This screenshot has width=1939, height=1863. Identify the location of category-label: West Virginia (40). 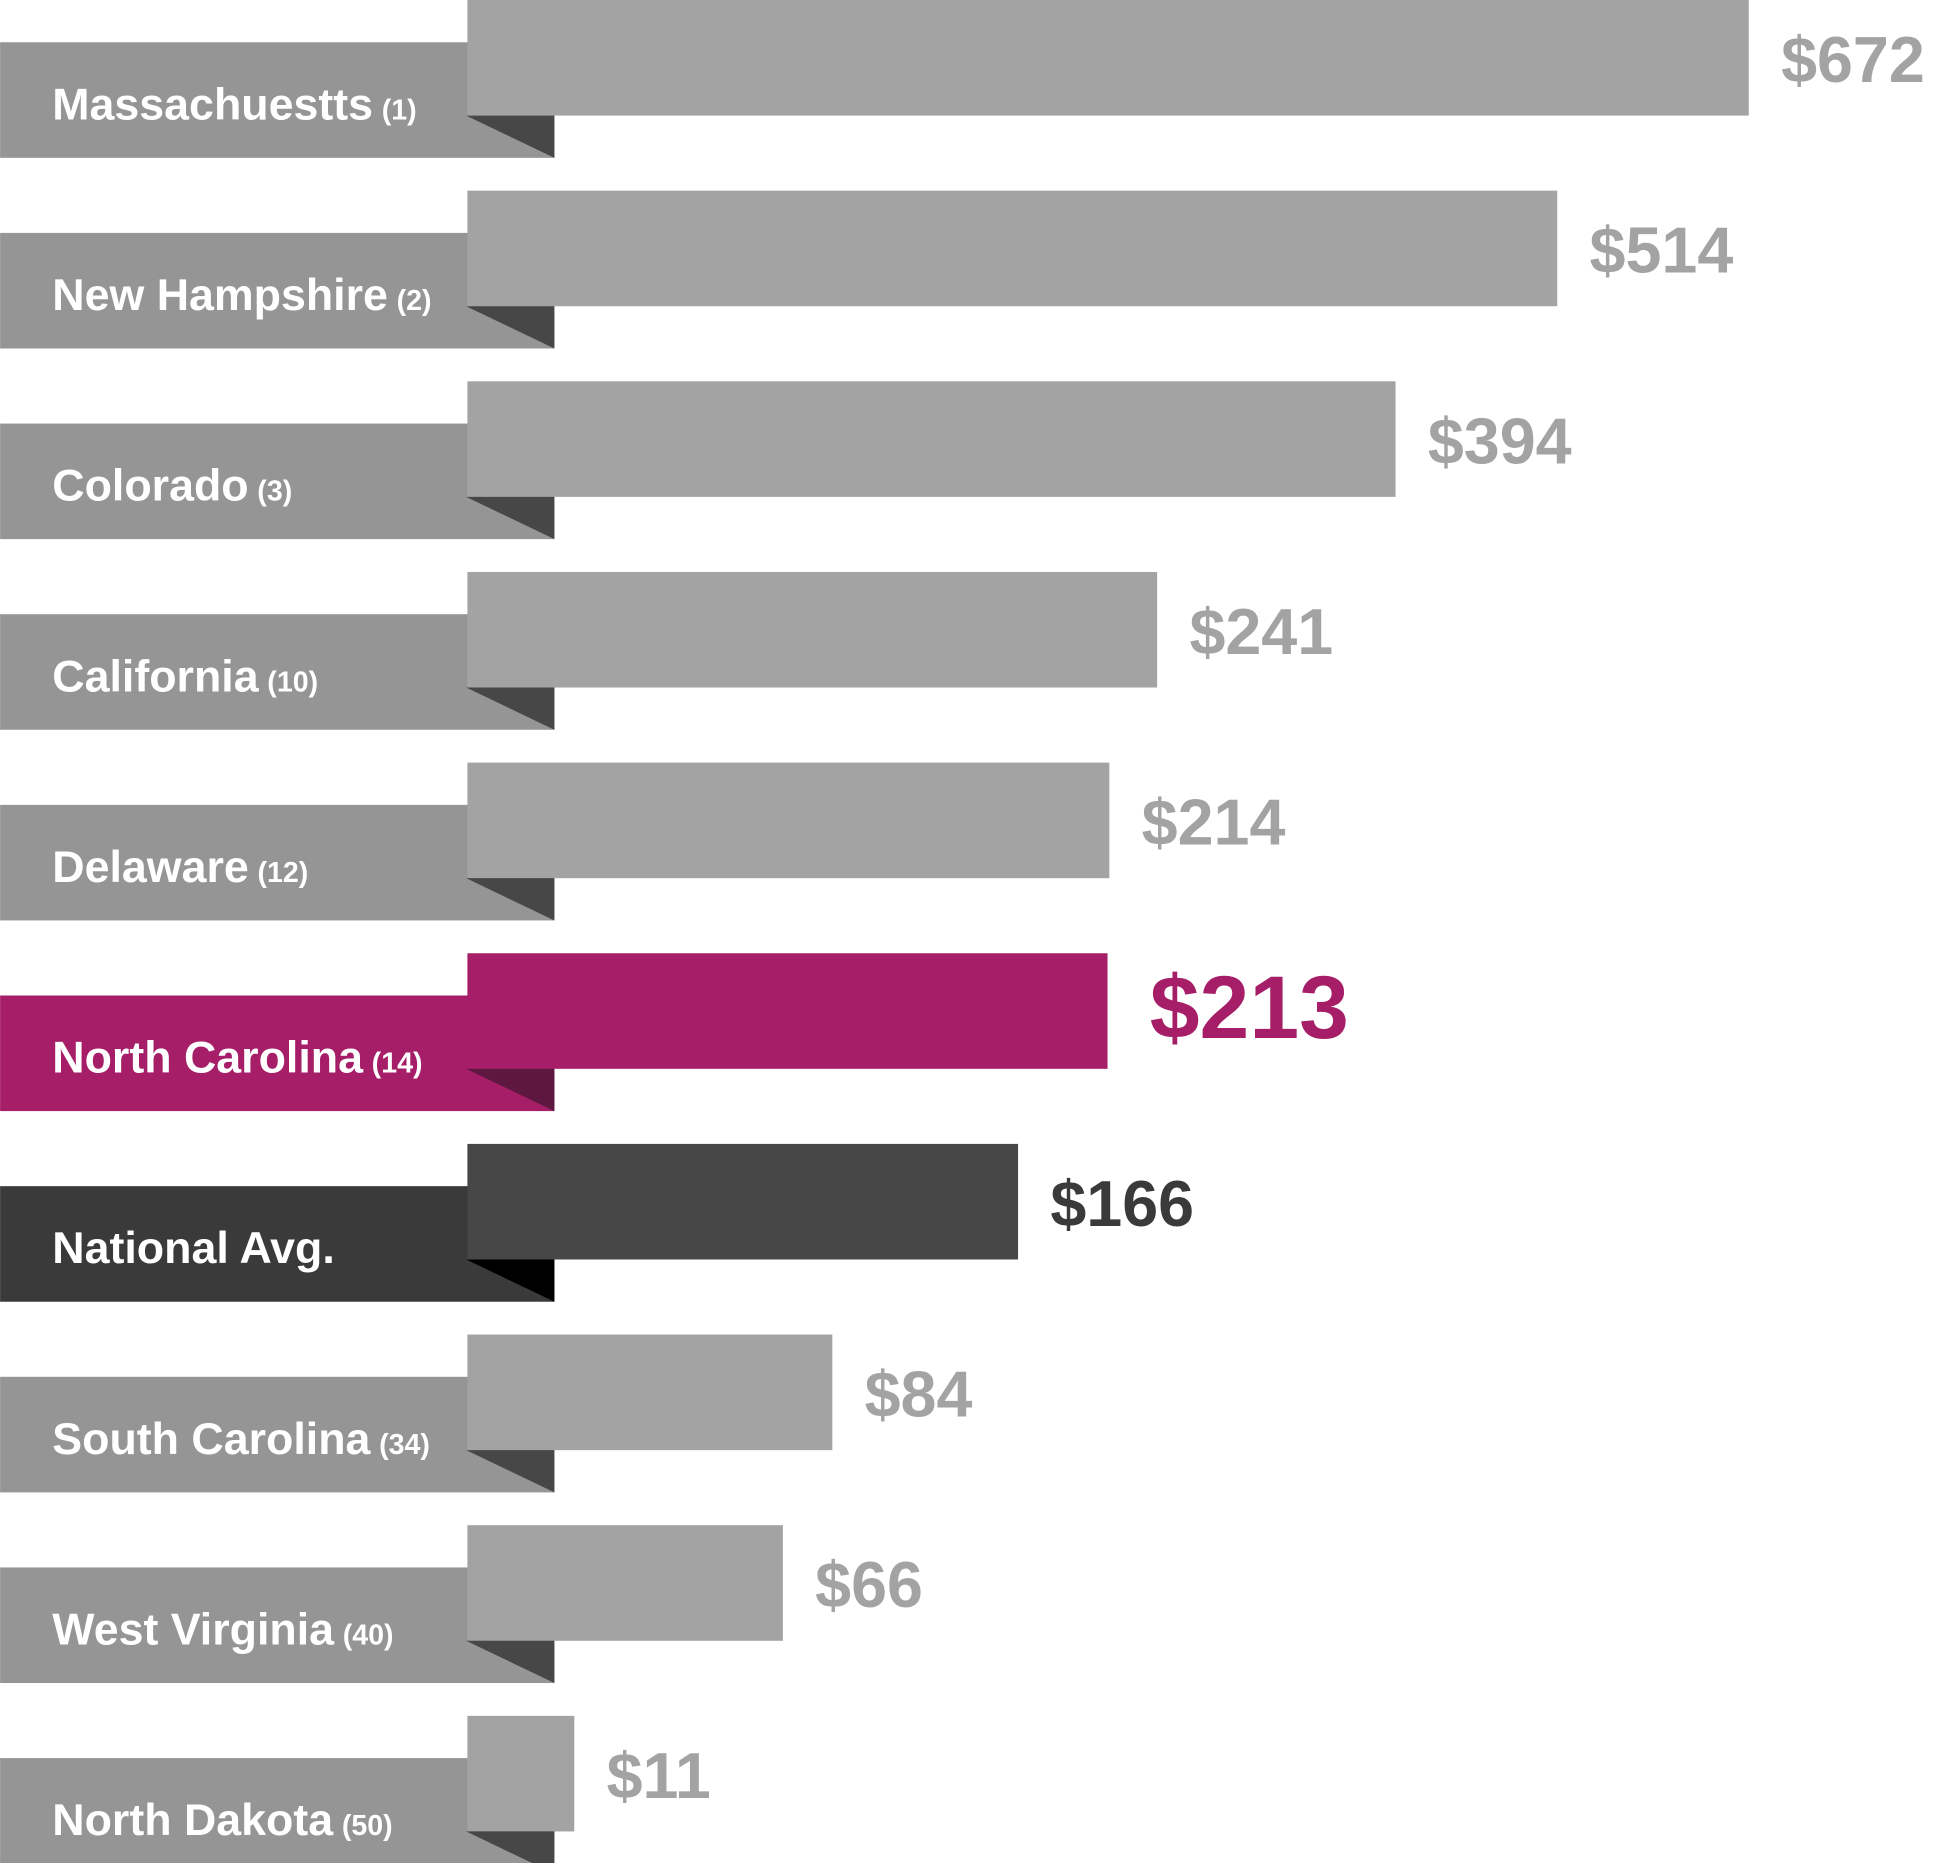
(222, 1630).